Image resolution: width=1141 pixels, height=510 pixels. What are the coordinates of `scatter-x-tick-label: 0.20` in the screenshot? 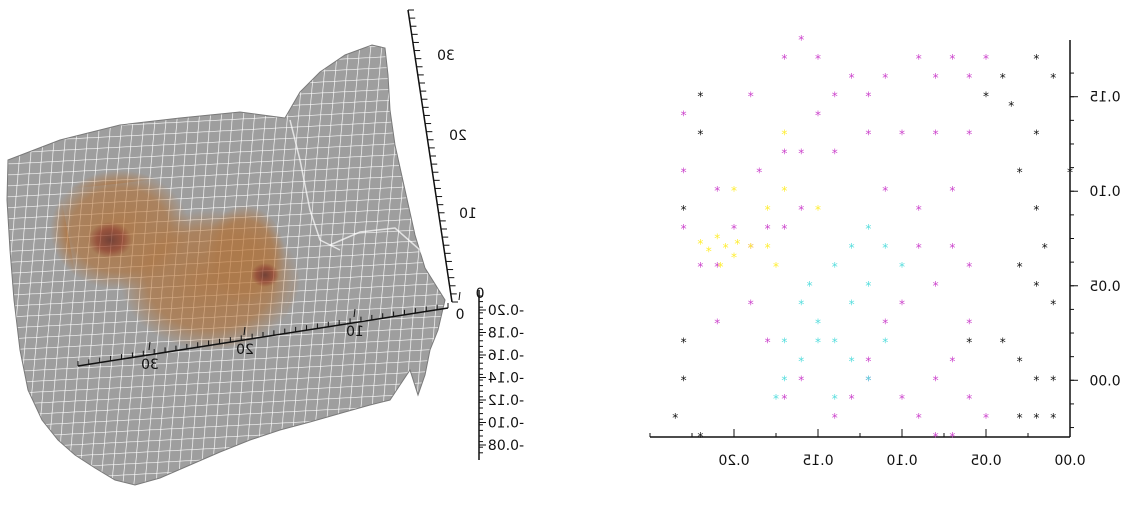 It's located at (733, 461).